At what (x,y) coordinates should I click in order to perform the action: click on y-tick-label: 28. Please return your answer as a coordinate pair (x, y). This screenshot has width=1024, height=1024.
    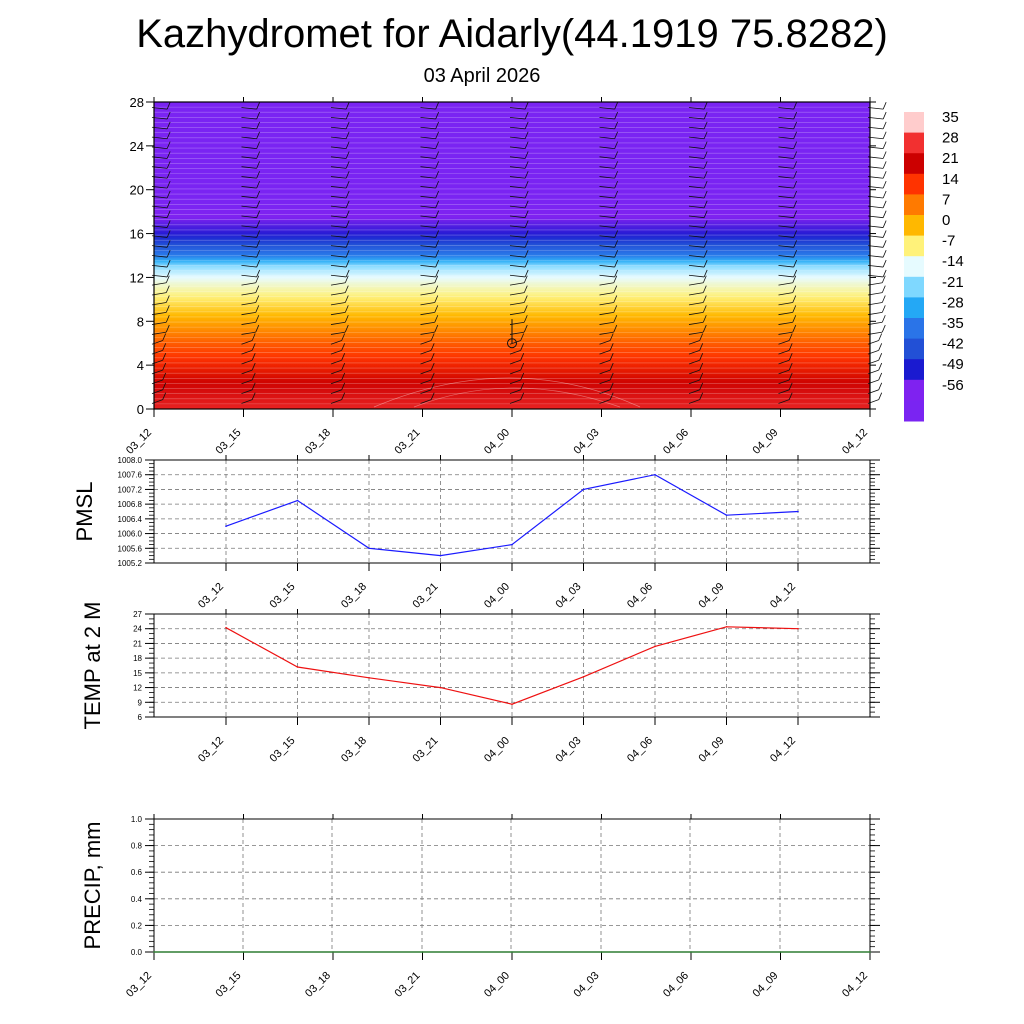
    Looking at the image, I should click on (137, 102).